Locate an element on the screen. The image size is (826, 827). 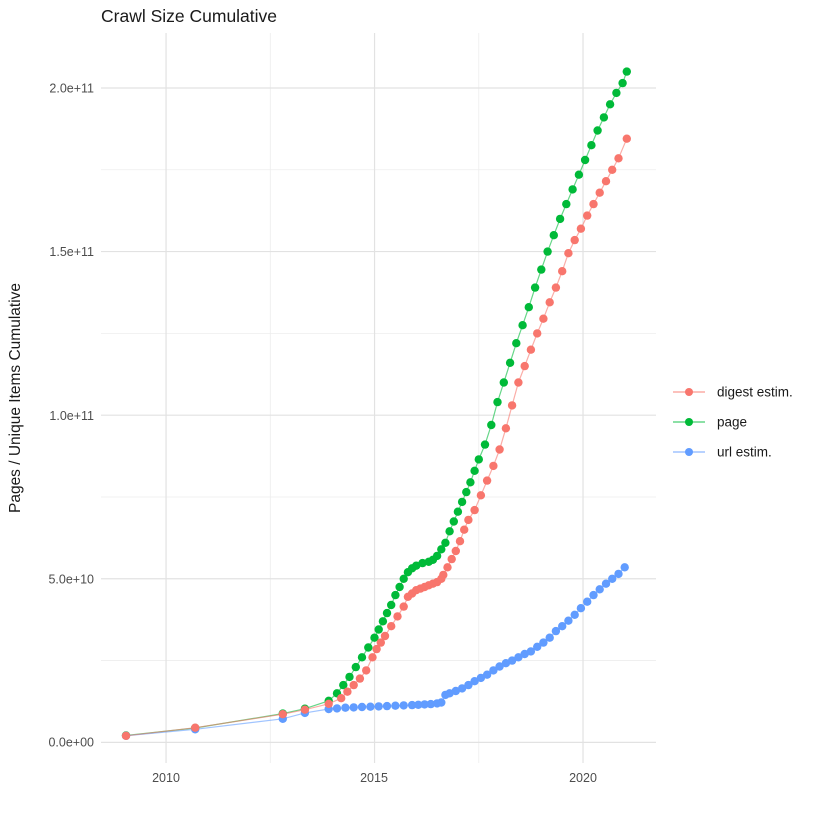
y-tick-label: 1.0e+11 is located at coordinates (71, 416).